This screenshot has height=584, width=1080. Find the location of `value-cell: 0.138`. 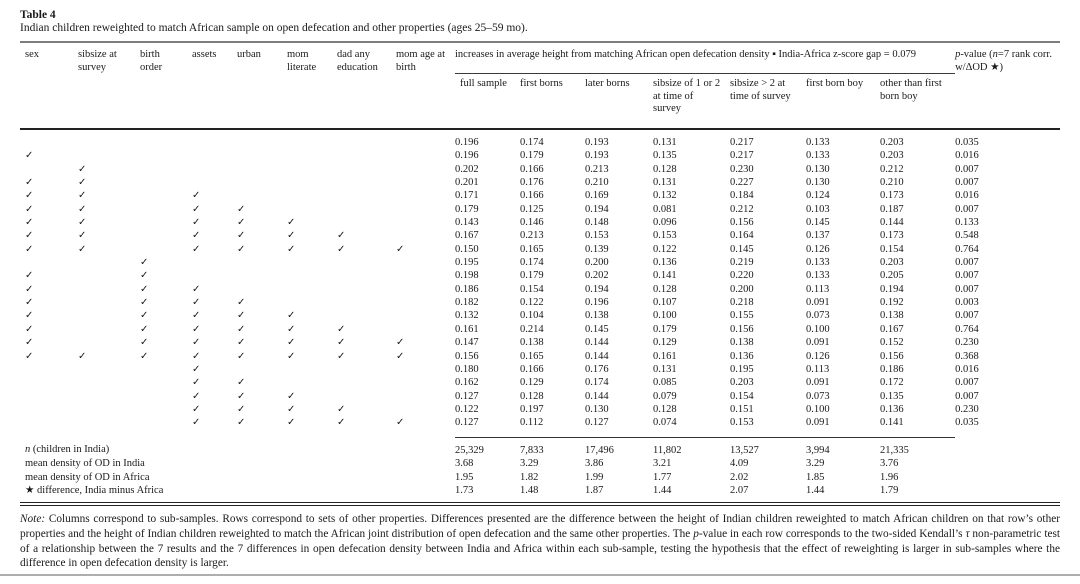

value-cell: 0.138 is located at coordinates (742, 343).